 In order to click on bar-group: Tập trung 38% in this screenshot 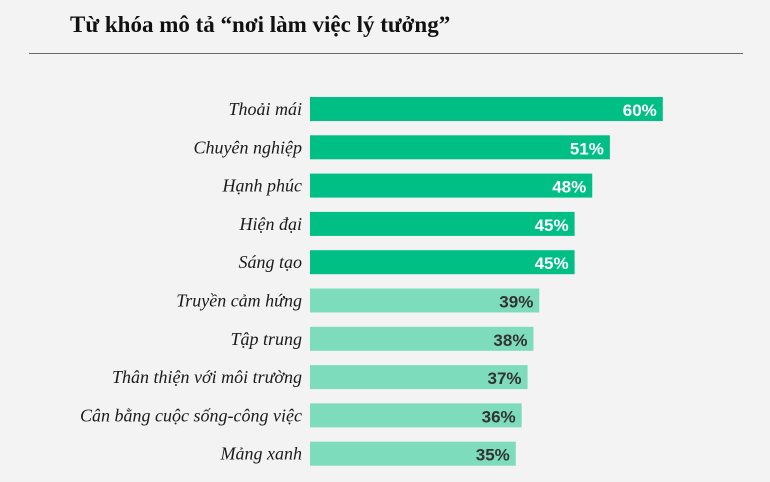, I will do `click(382, 338)`.